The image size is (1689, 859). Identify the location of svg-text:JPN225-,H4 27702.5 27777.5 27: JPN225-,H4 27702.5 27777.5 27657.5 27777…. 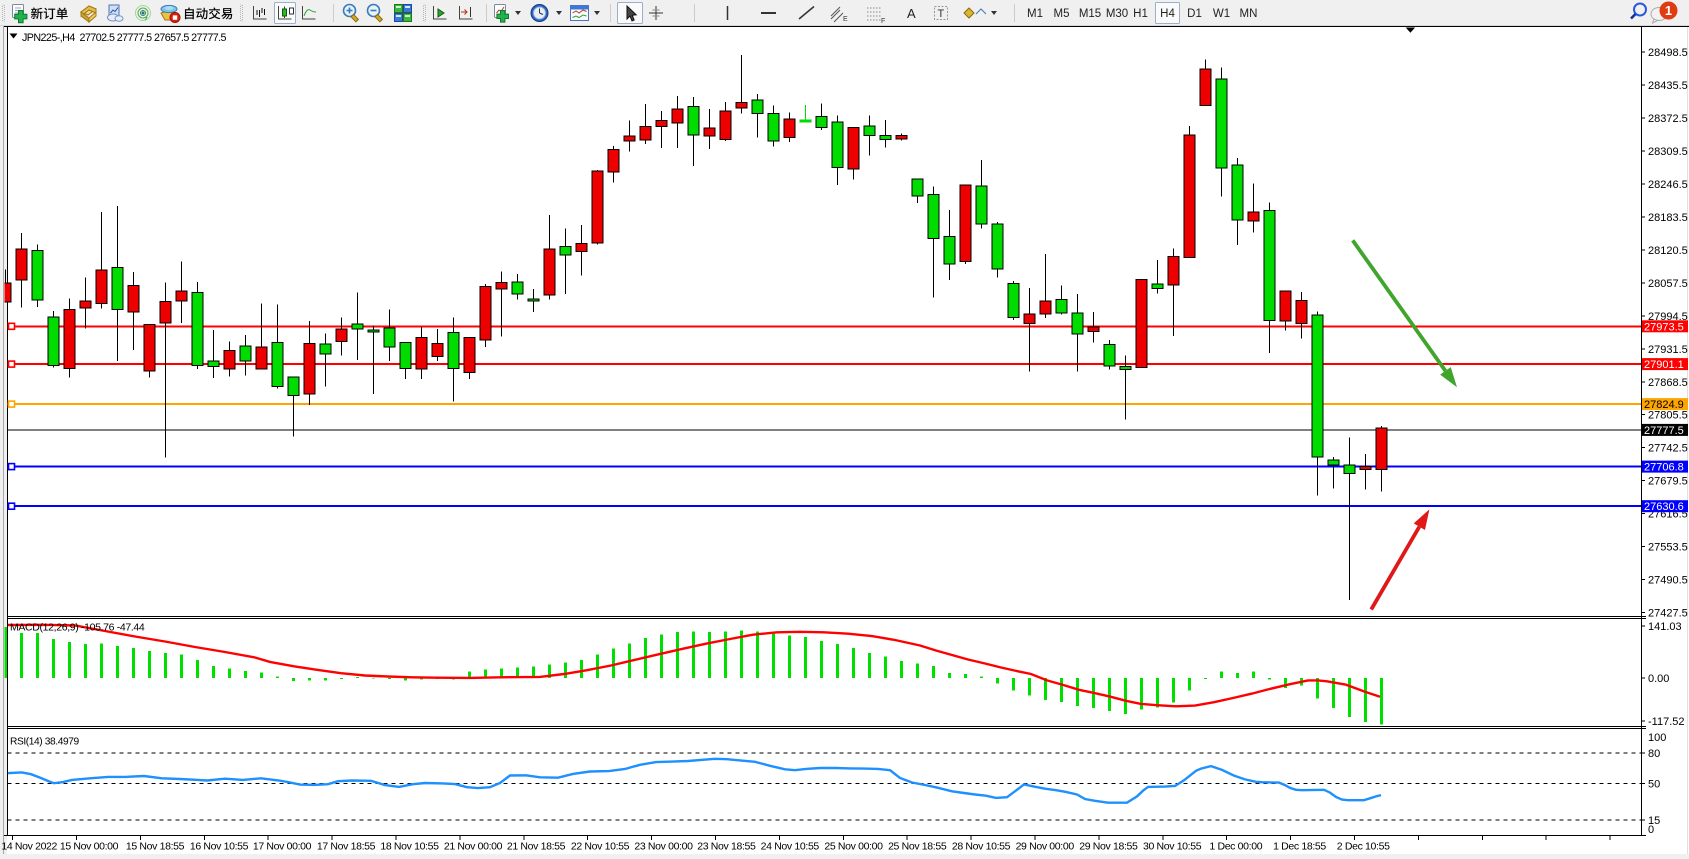
(124, 38).